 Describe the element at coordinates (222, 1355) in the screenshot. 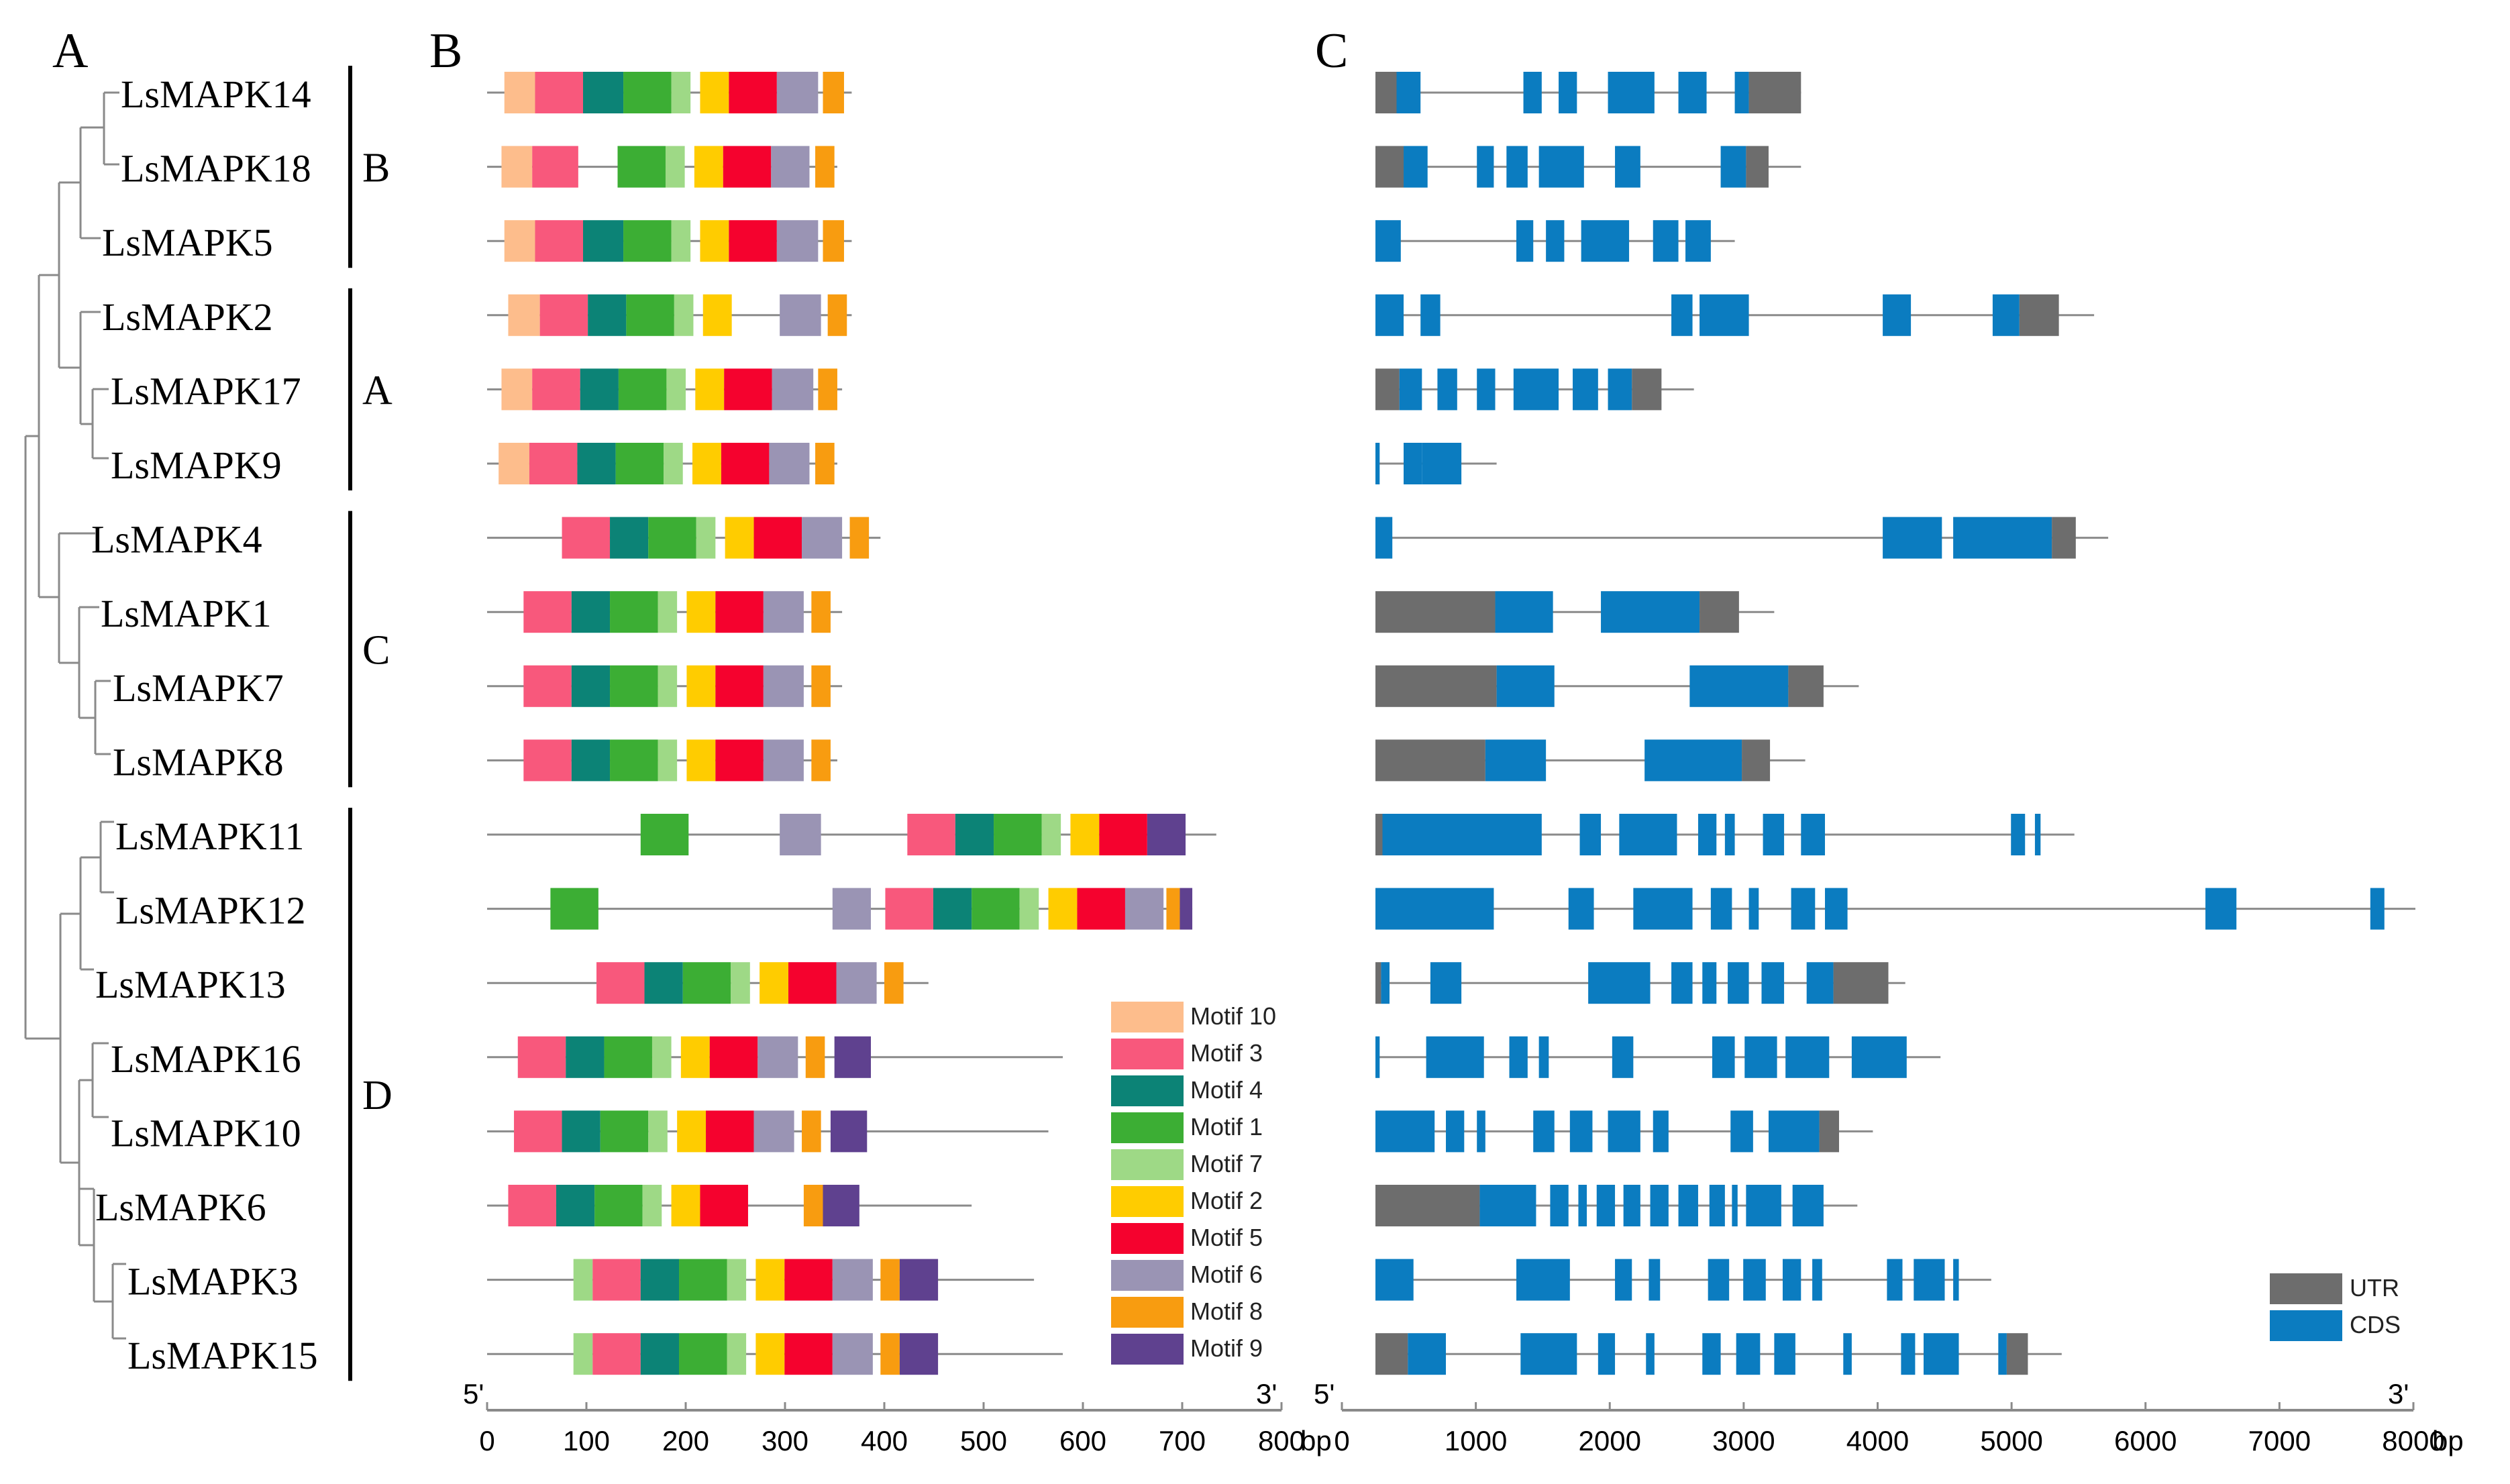

I see `gene-label: LsMAPK15` at that location.